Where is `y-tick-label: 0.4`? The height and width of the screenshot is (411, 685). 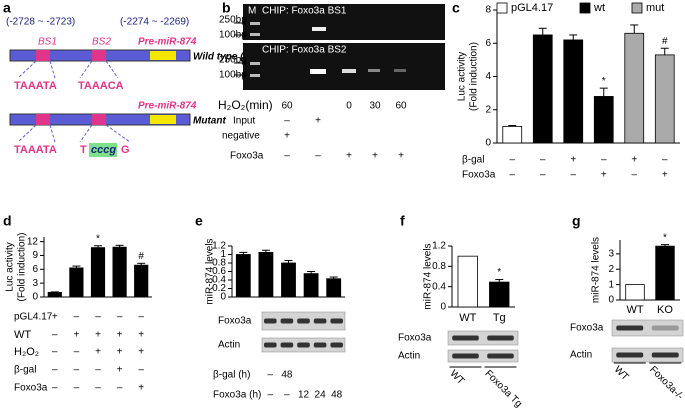
y-tick-label: 0.4 is located at coordinates (219, 280).